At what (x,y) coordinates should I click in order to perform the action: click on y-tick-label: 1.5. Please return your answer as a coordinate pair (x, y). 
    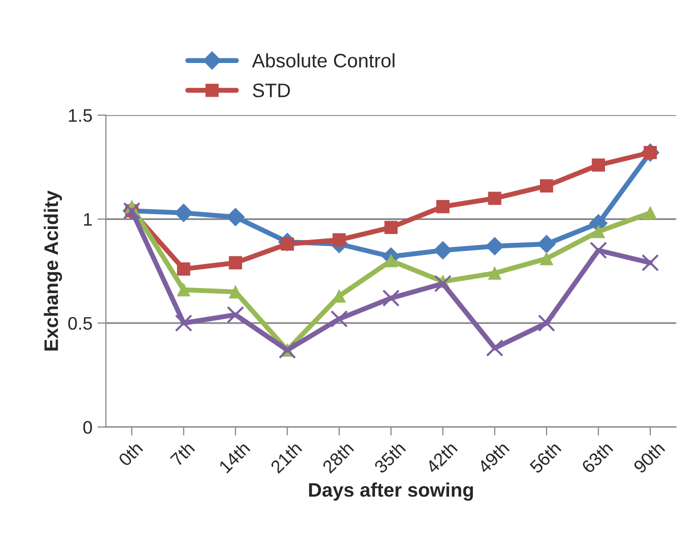
    Looking at the image, I should click on (80, 115).